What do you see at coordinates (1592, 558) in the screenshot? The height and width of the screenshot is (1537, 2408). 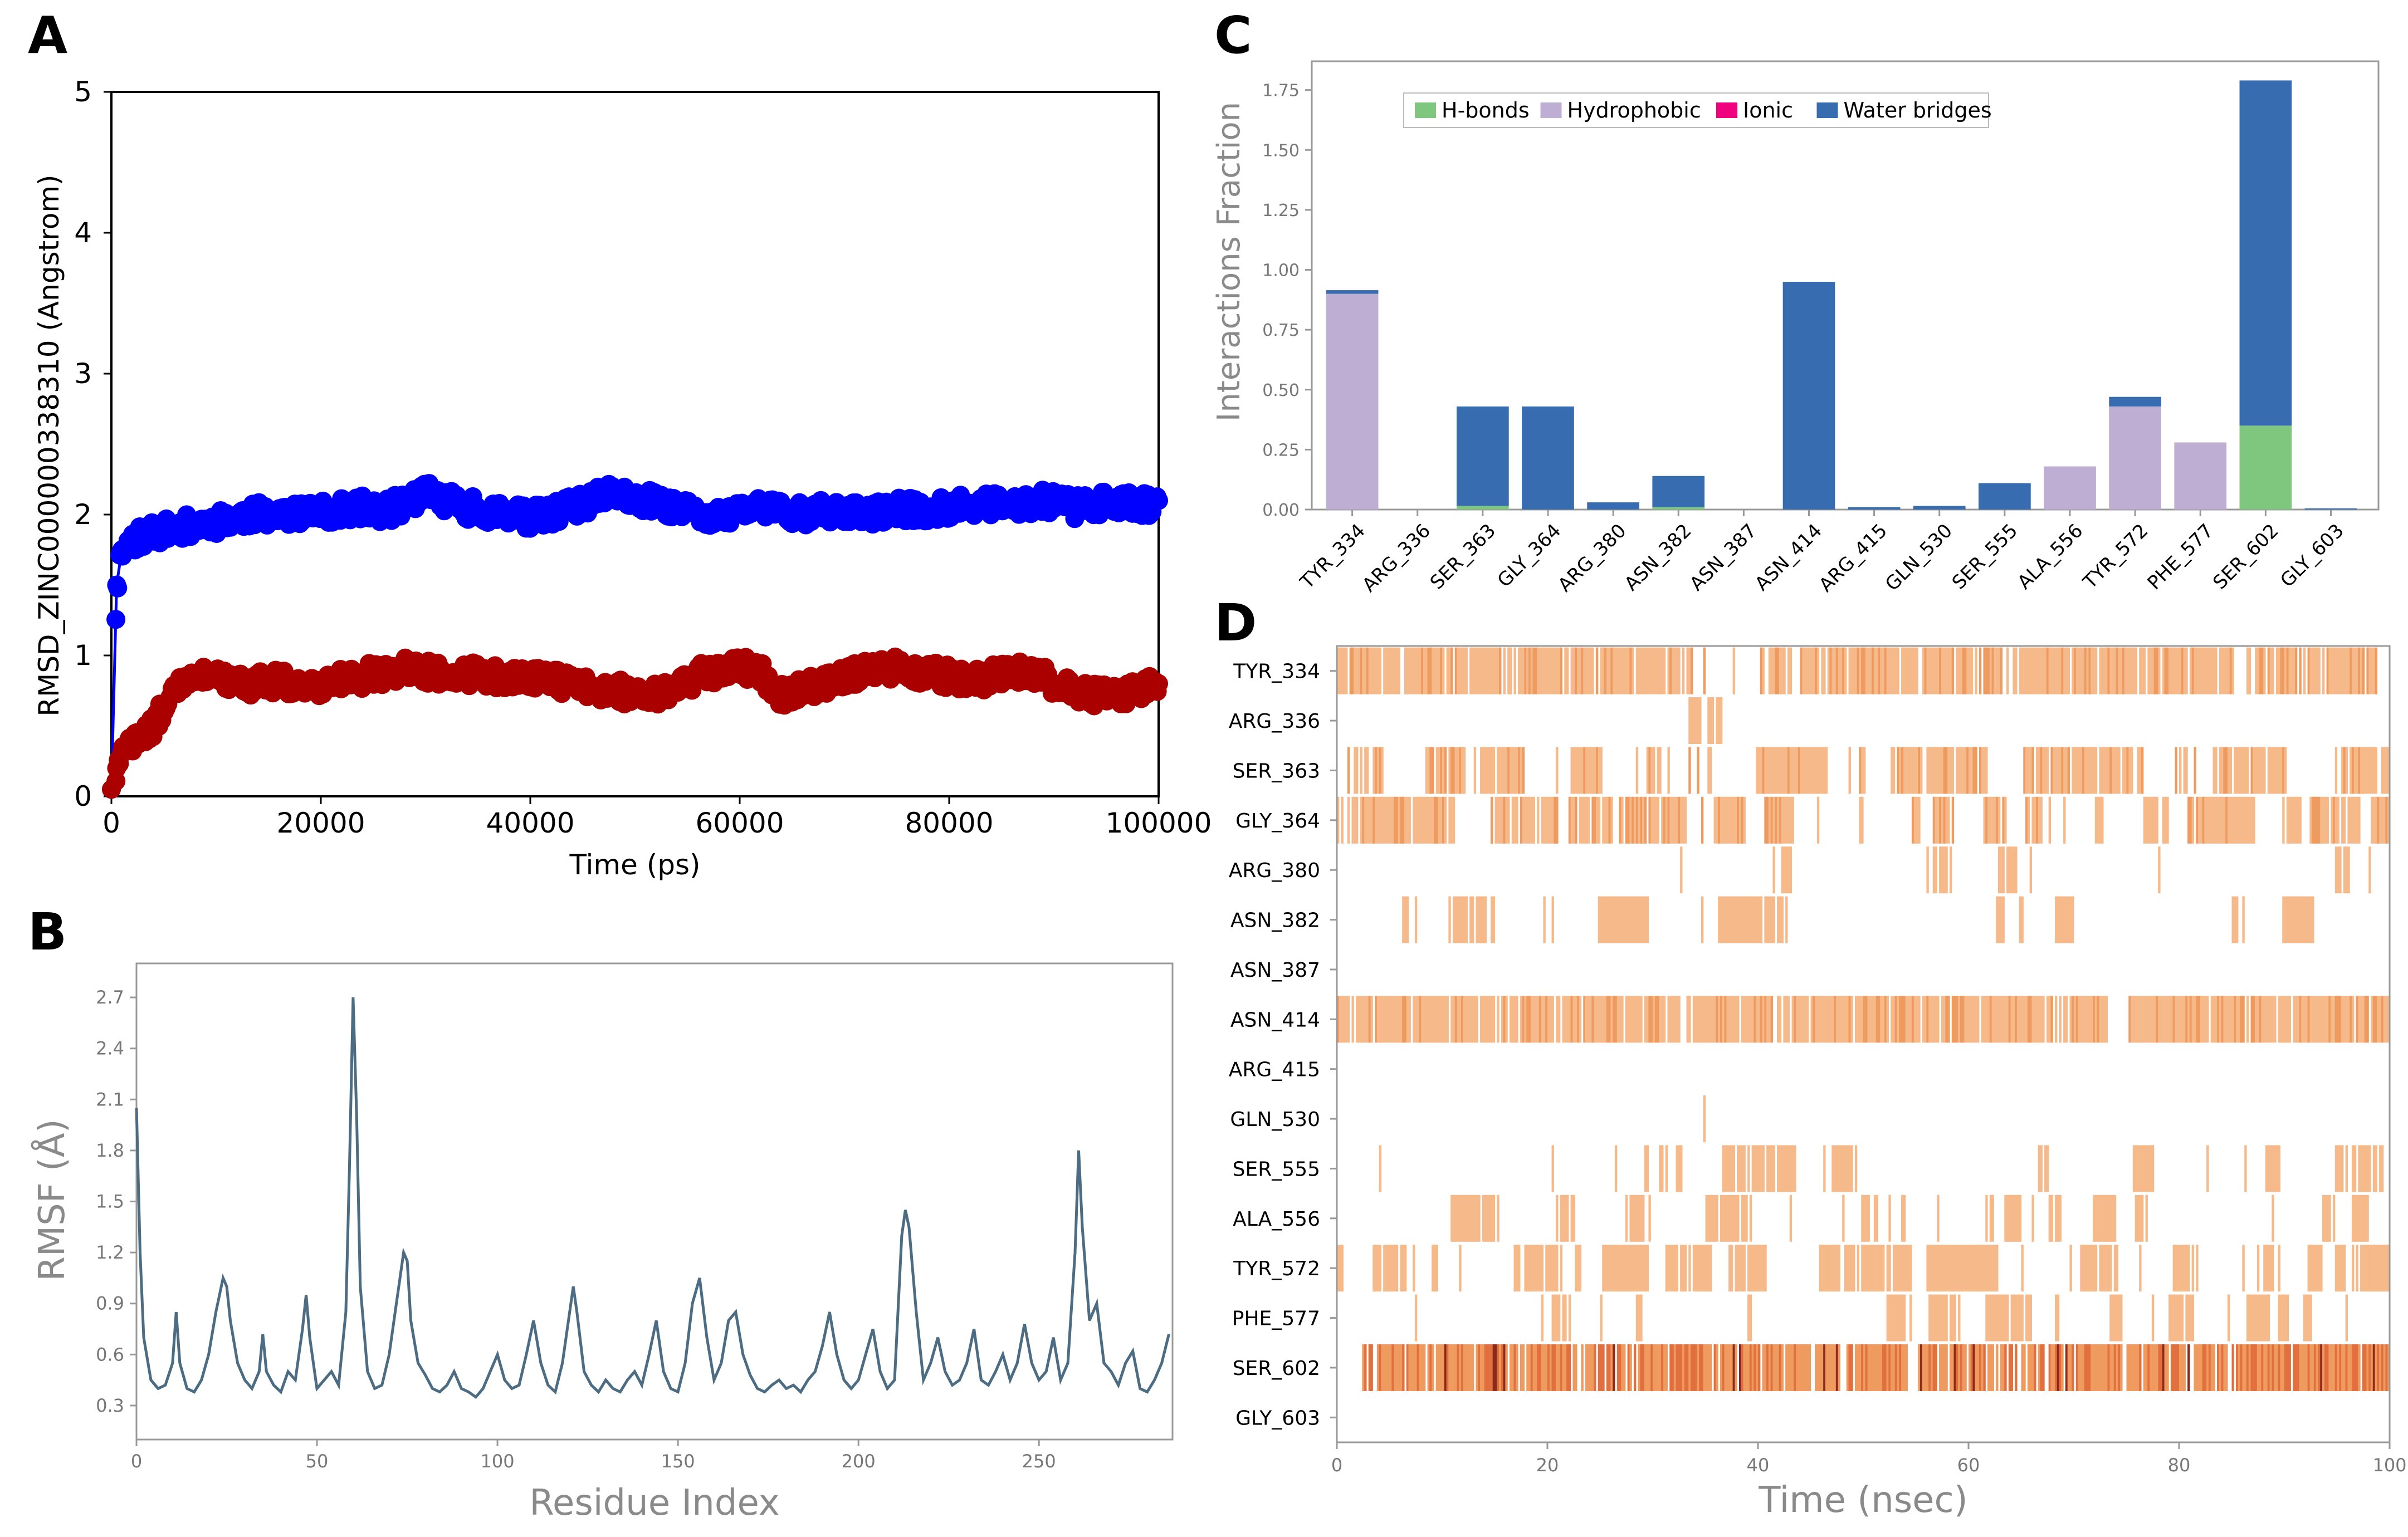 I see `interactions-category-label: ARG_380` at bounding box center [1592, 558].